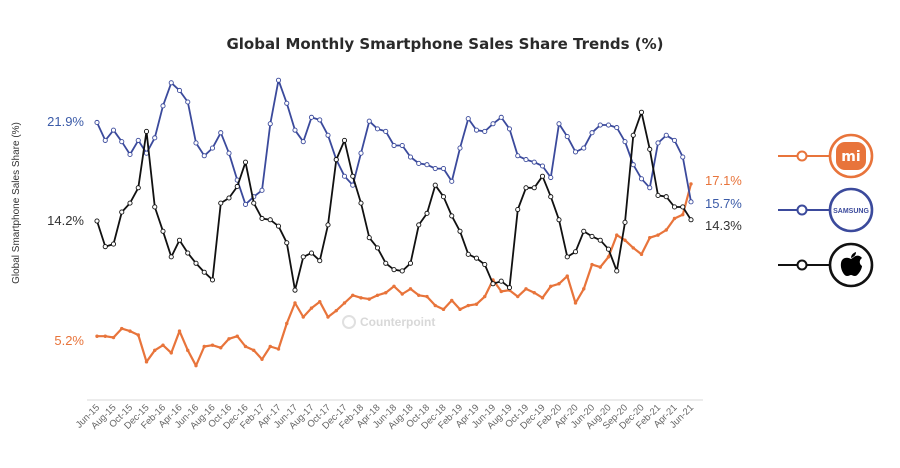 This screenshot has width=900, height=468. What do you see at coordinates (723, 203) in the screenshot?
I see `end-value-label-samsung: 15.7%` at bounding box center [723, 203].